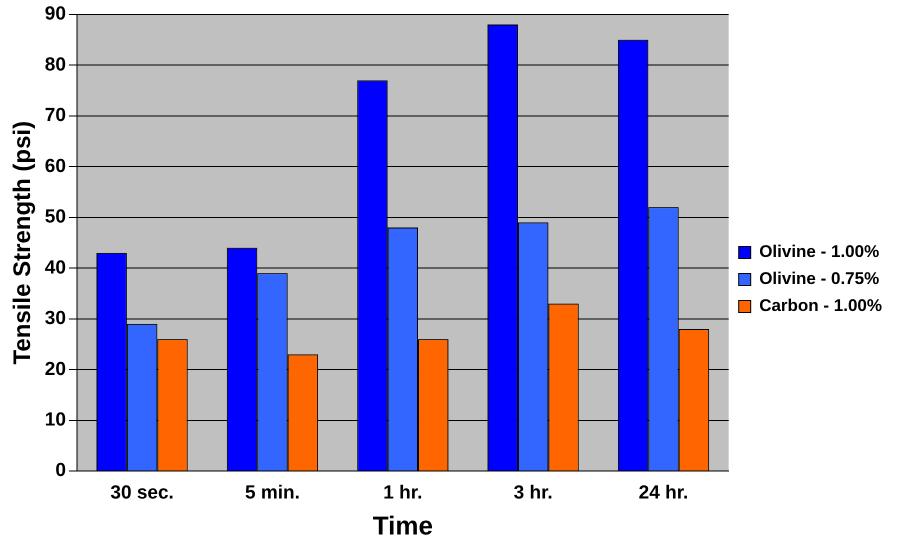 This screenshot has width=902, height=552. What do you see at coordinates (55, 369) in the screenshot?
I see `y-tick-label: 20` at bounding box center [55, 369].